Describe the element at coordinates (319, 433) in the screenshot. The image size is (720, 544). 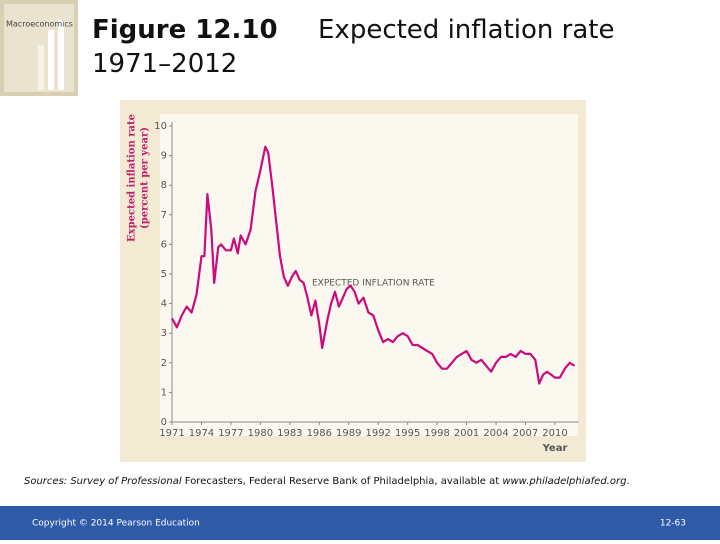
I see `x-tick-label: 1986` at that location.